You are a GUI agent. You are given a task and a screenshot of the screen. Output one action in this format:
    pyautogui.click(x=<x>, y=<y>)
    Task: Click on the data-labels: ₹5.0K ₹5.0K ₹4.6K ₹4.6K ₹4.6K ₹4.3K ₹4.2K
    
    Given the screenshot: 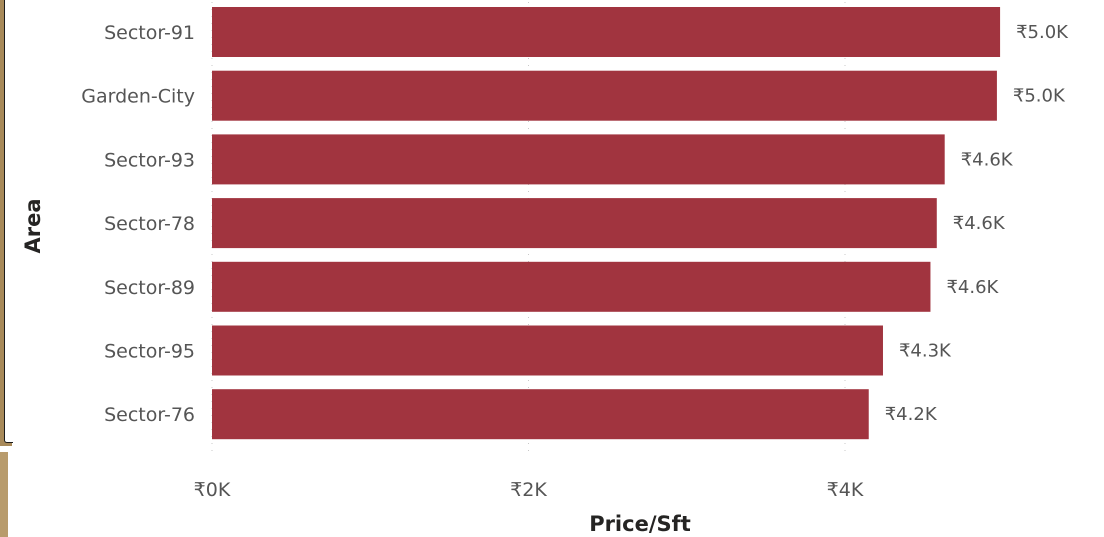 What is the action you would take?
    pyautogui.click(x=977, y=223)
    